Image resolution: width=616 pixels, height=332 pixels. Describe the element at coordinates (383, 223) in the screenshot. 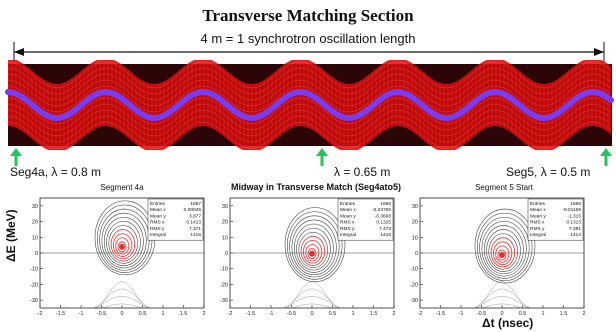

I see `stats-value: 0.1325` at that location.